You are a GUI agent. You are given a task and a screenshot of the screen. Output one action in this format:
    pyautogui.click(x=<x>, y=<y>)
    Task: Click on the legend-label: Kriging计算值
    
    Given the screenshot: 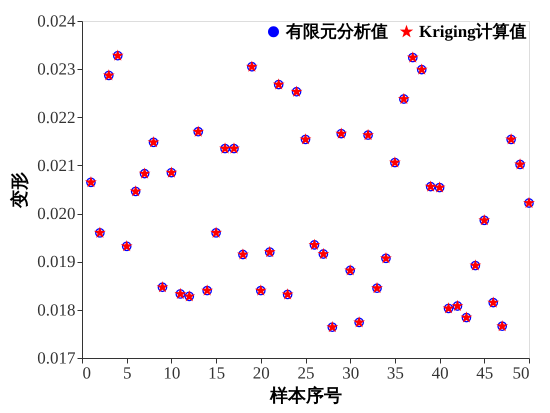 What is the action you would take?
    pyautogui.click(x=473, y=31)
    